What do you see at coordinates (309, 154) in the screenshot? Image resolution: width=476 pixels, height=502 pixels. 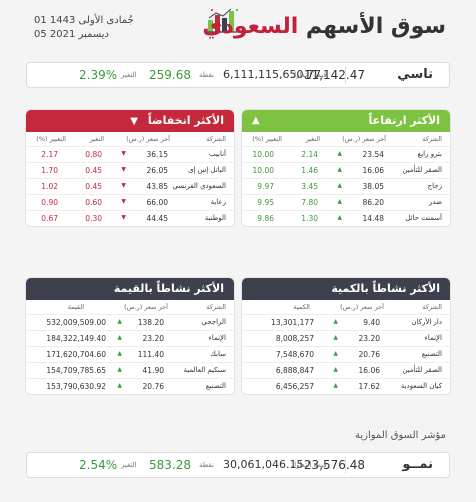 I see `change-value: 2.14` at bounding box center [309, 154].